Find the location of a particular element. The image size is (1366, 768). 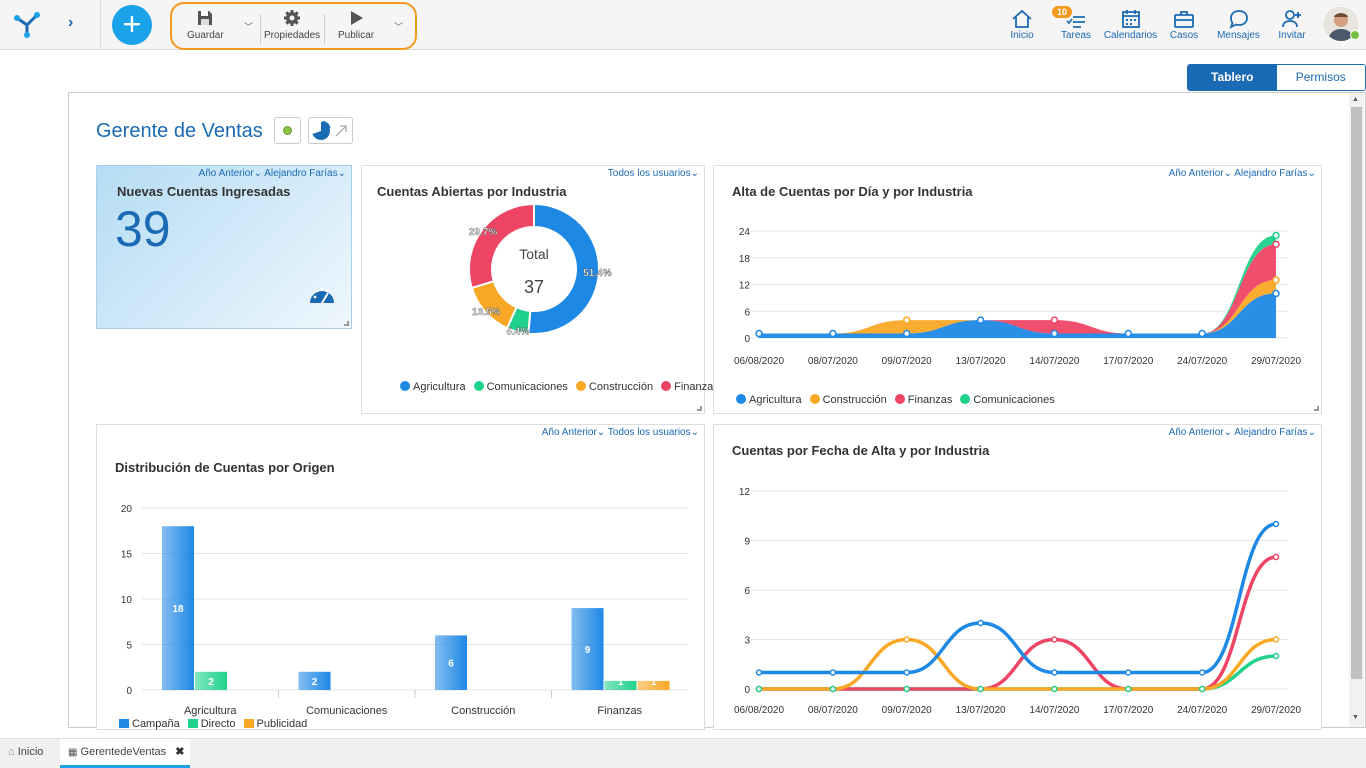

scroll-up-arrow-icon: ▲ is located at coordinates (1355, 99).